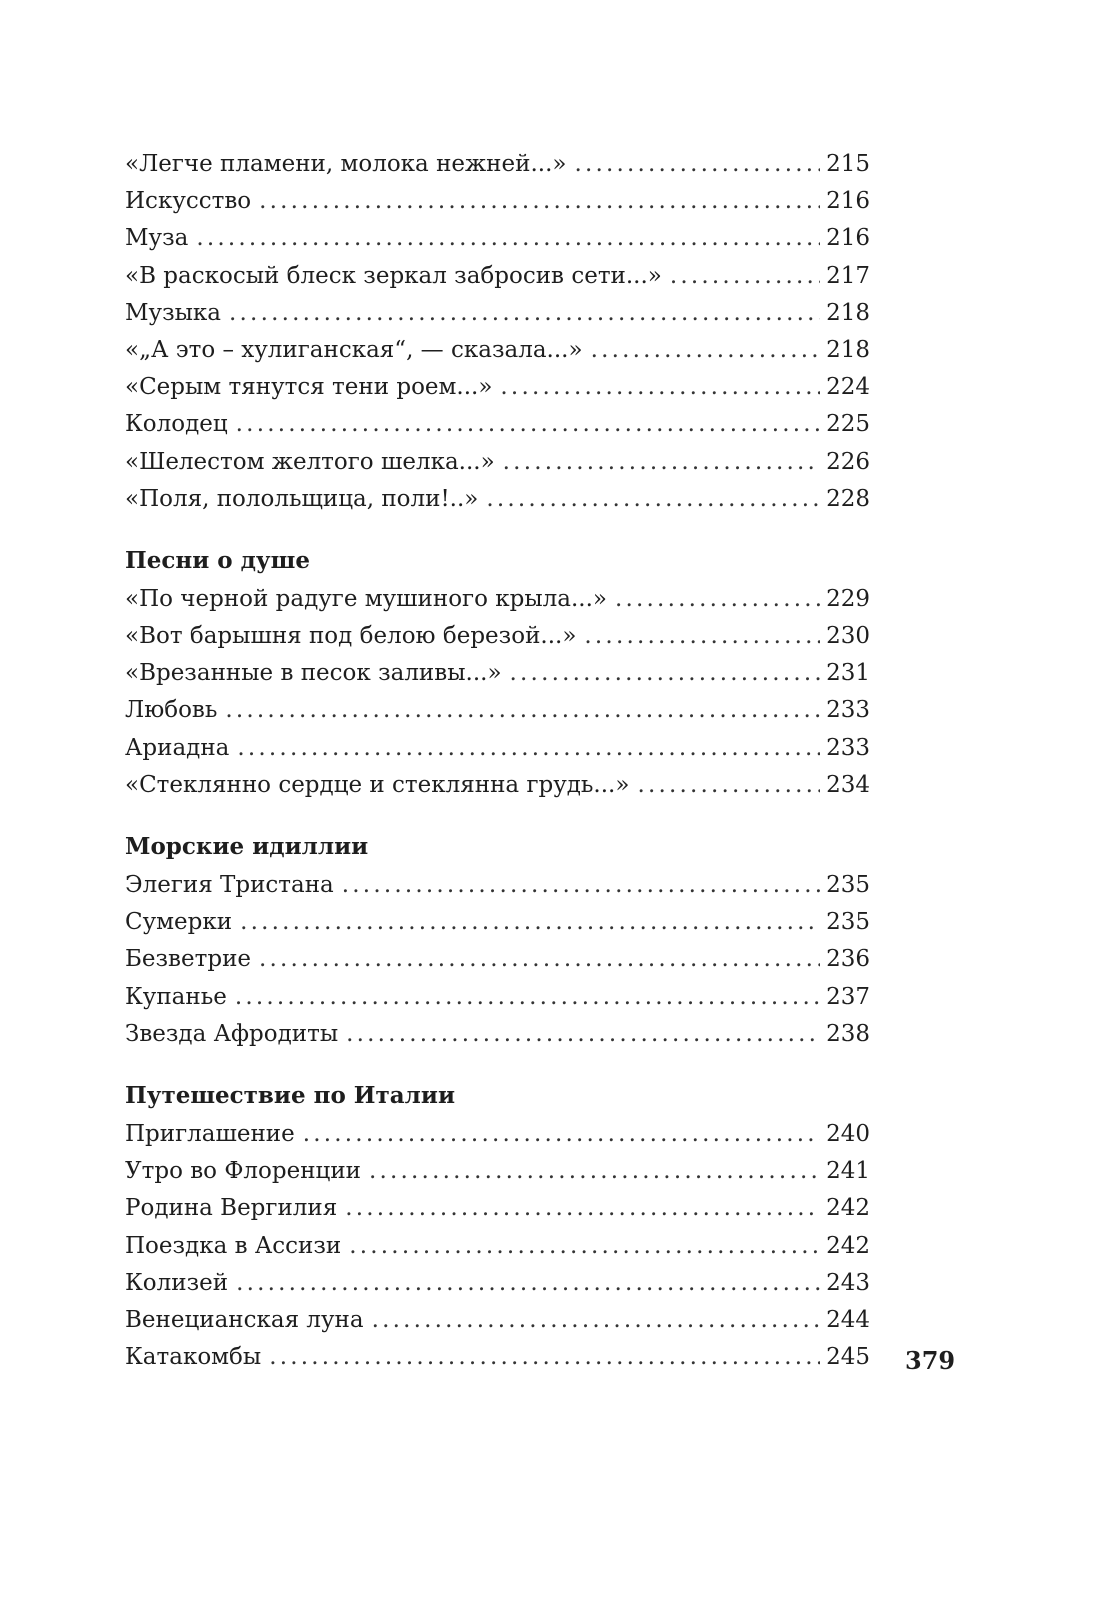  Describe the element at coordinates (848, 387) in the screenshot. I see `entry-page: 224` at that location.